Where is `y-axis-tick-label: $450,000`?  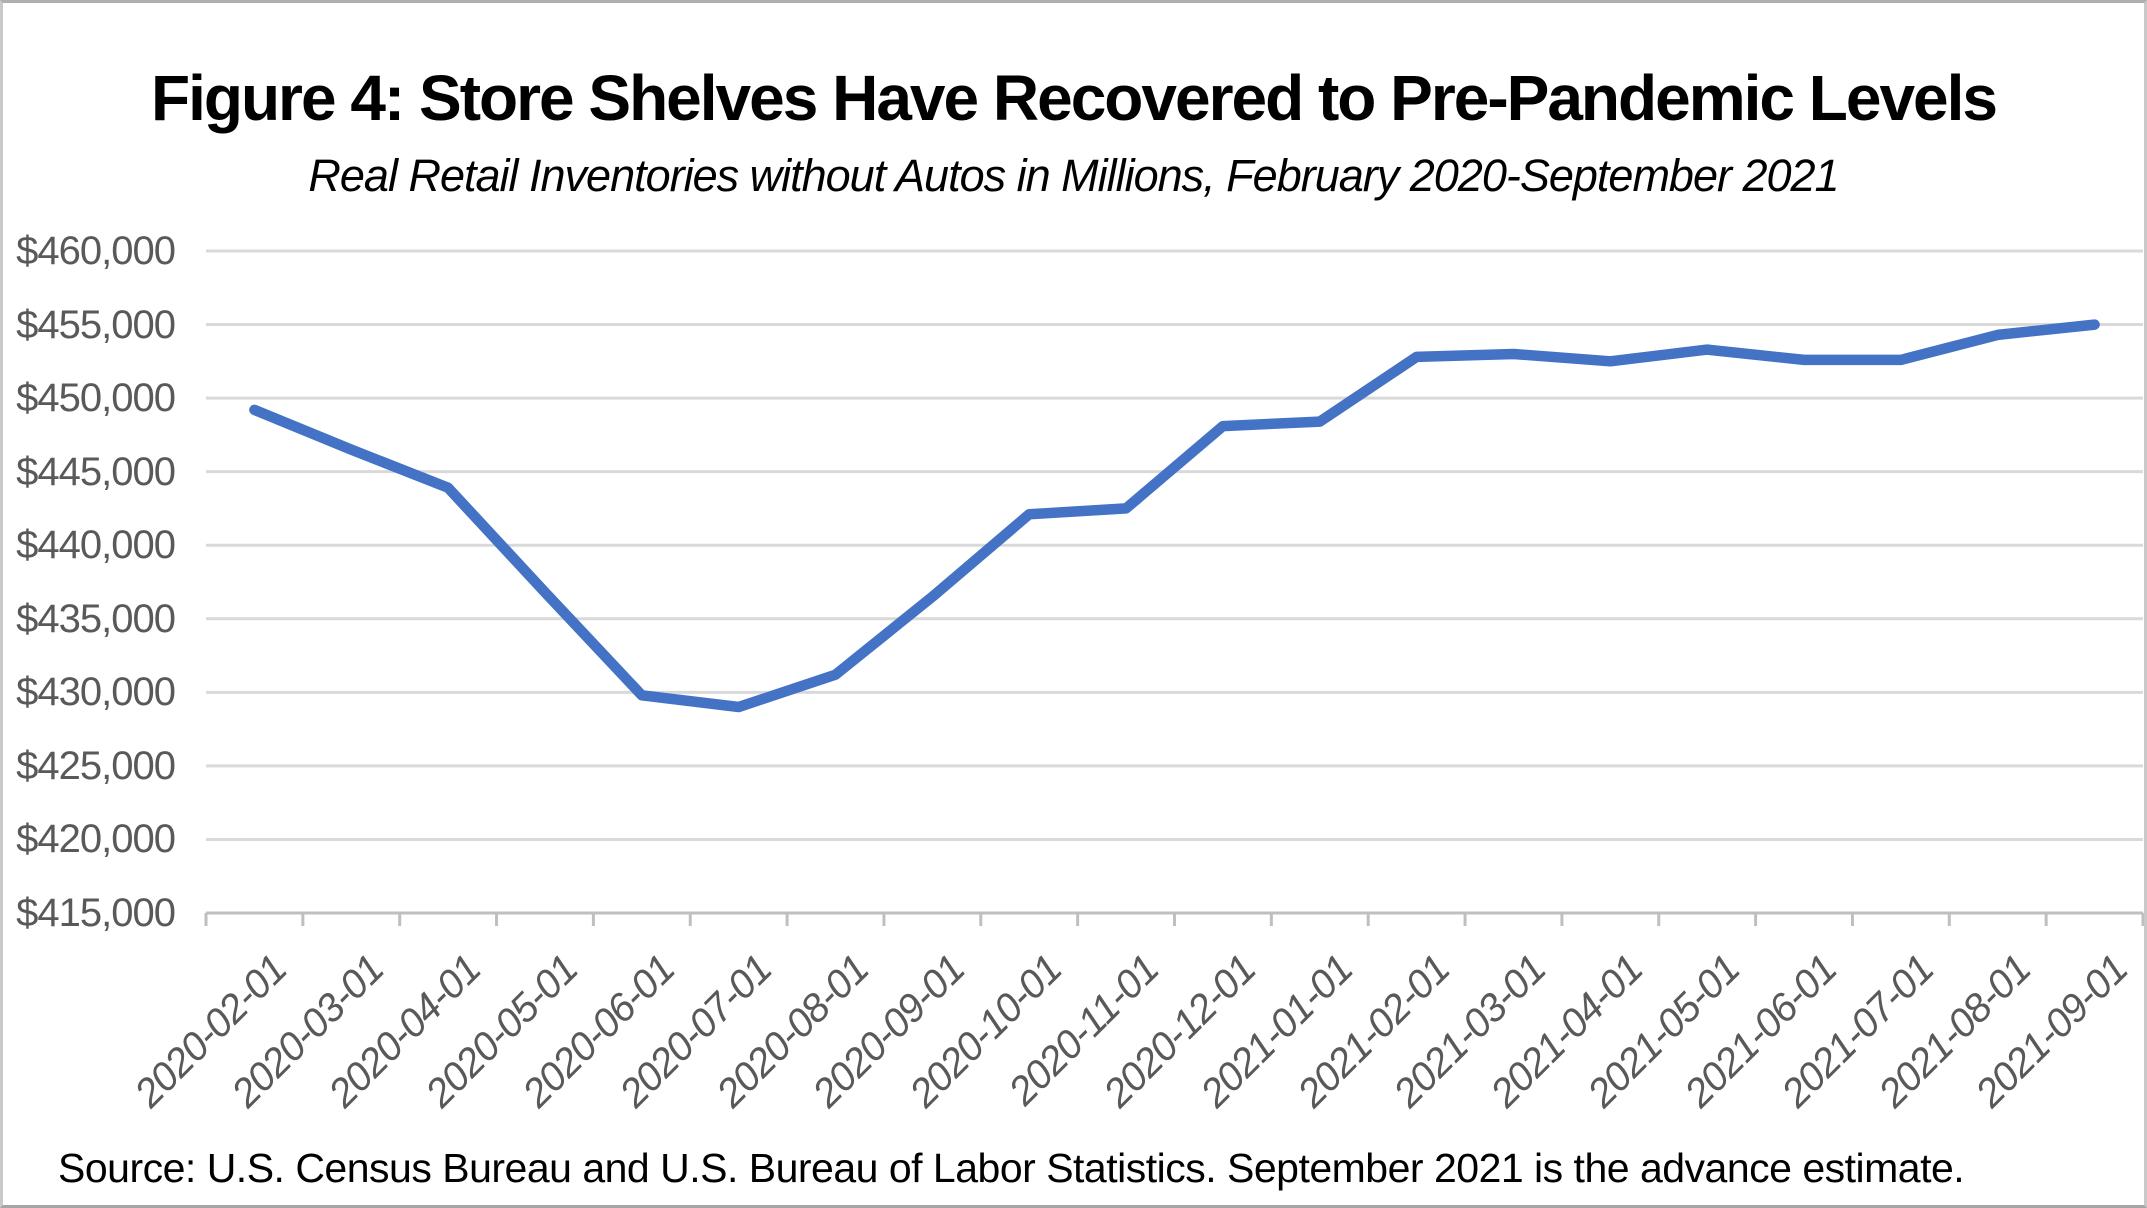
y-axis-tick-label: $450,000 is located at coordinates (96, 398).